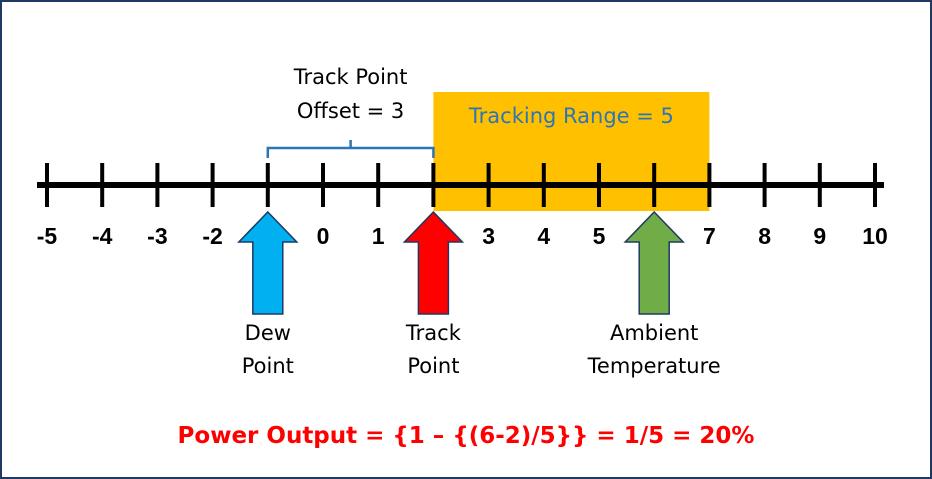 The image size is (932, 479). What do you see at coordinates (819, 236) in the screenshot?
I see `tick-label: 9` at bounding box center [819, 236].